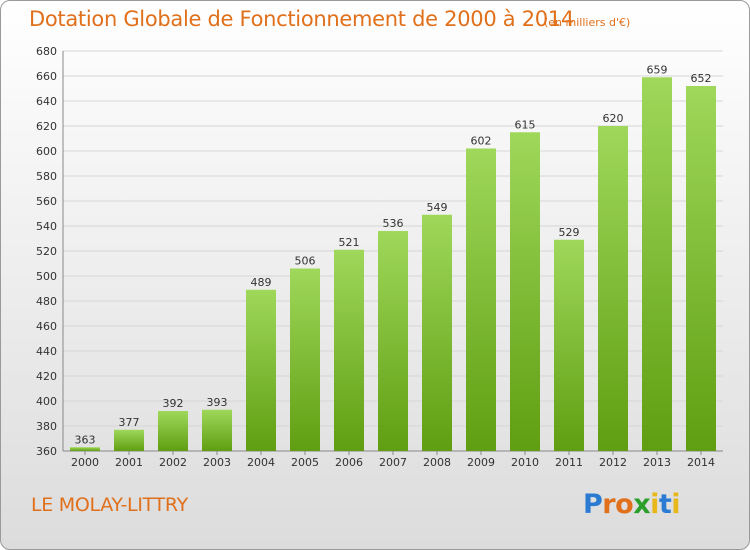 The image size is (750, 550). I want to click on x-tick-label: 2007, so click(393, 462).